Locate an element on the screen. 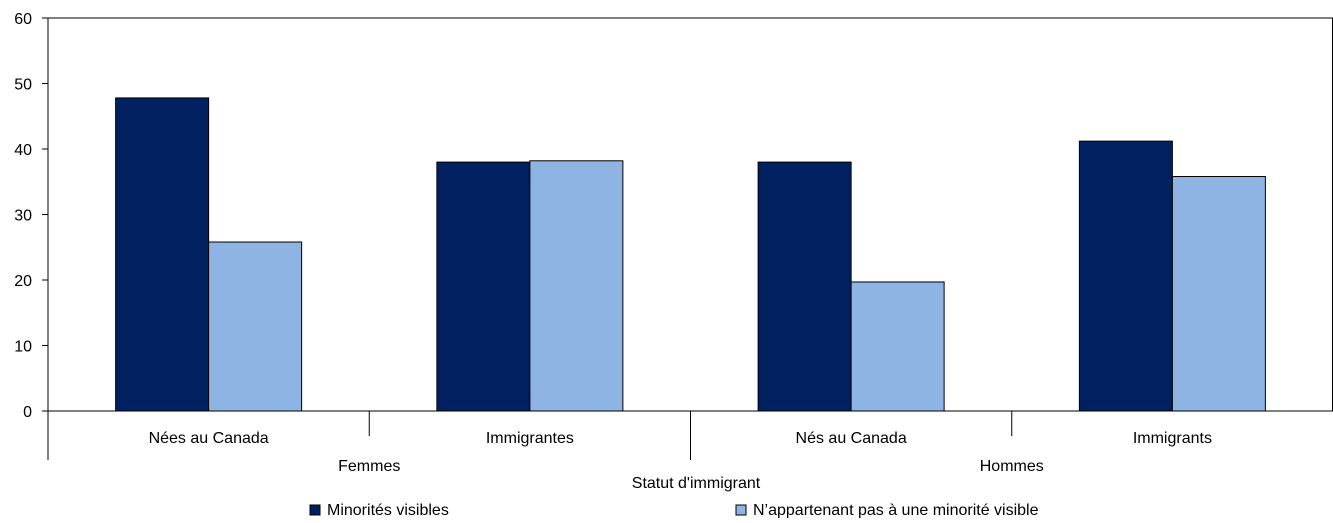  category-label-2: Nés au Canada is located at coordinates (851, 438).